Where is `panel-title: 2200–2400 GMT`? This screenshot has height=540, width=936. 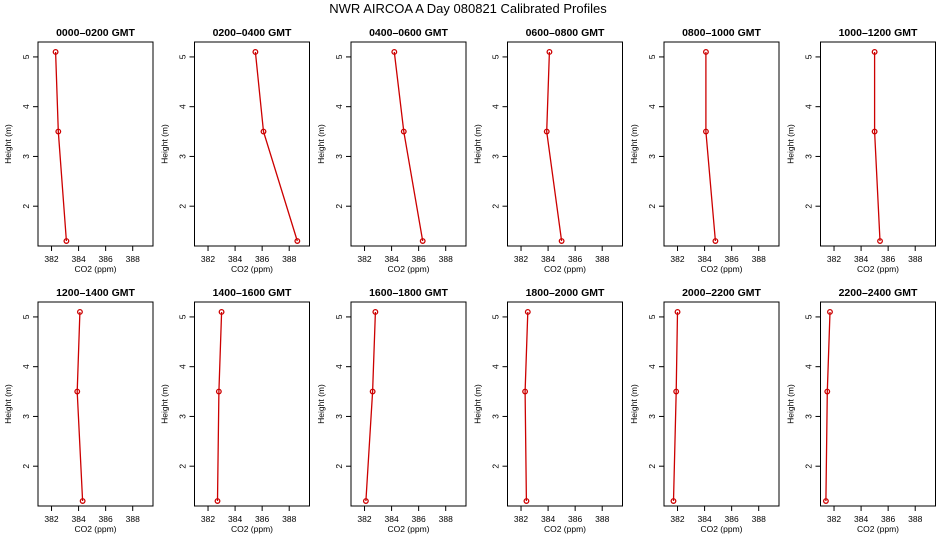
panel-title: 2200–2400 GMT is located at coordinates (878, 293).